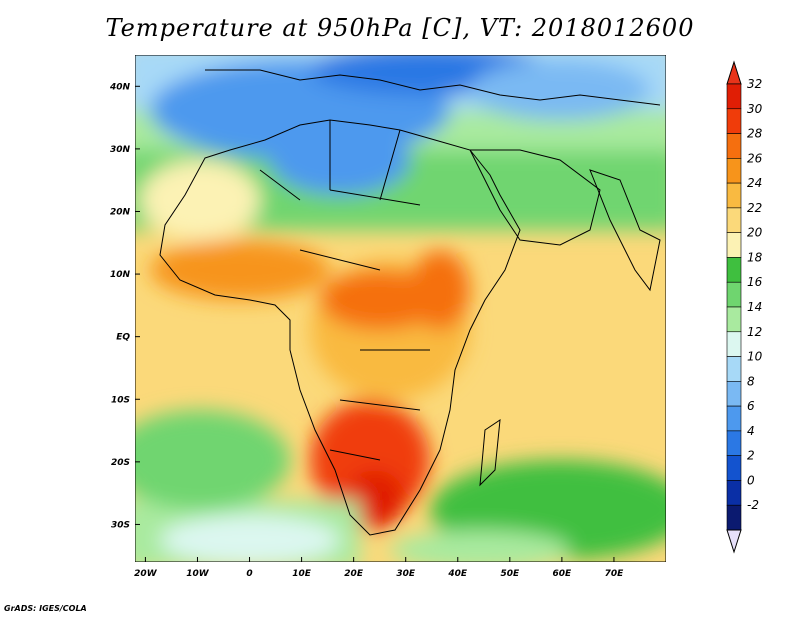 The width and height of the screenshot is (800, 618). Describe the element at coordinates (754, 84) in the screenshot. I see `colorbar-label: 32` at that location.